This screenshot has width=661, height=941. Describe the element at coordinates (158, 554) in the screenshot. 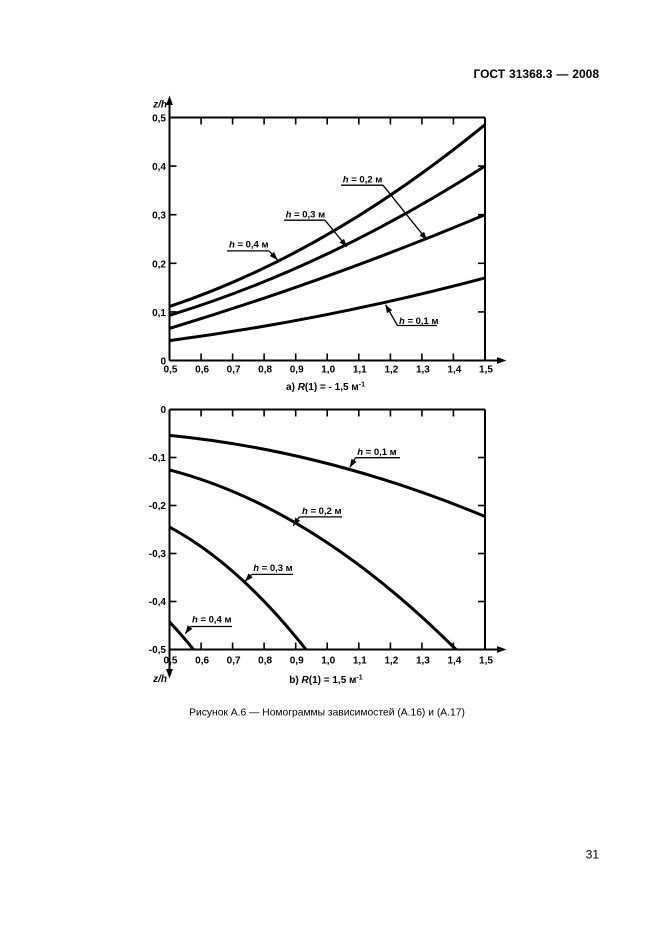

I see `svg-text: -0,3` at that location.